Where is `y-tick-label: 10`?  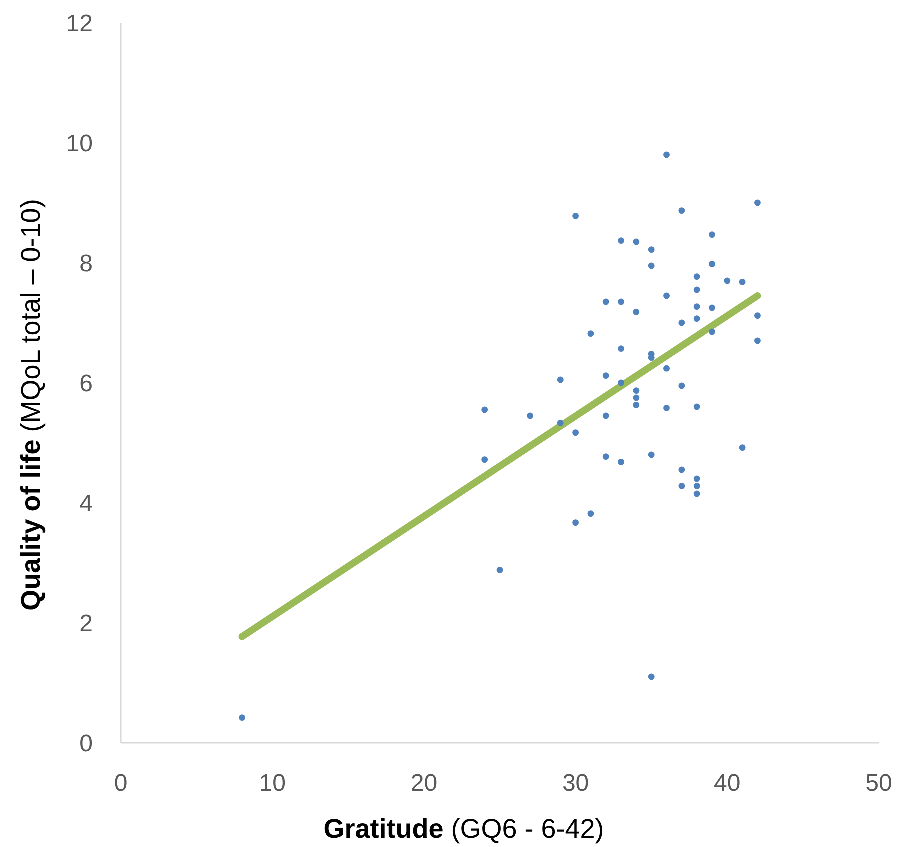
y-tick-label: 10 is located at coordinates (79, 144).